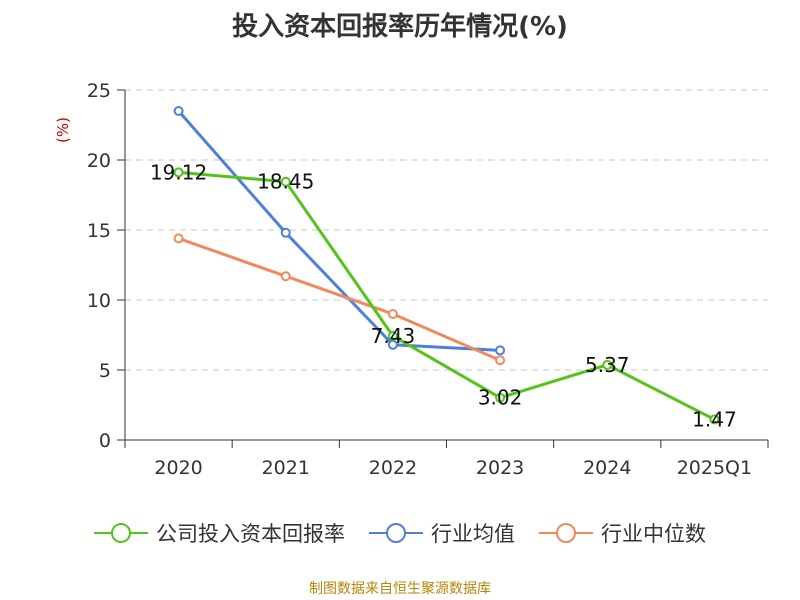 This screenshot has width=800, height=600. What do you see at coordinates (286, 468) in the screenshot?
I see `x-tick-label: 2021` at bounding box center [286, 468].